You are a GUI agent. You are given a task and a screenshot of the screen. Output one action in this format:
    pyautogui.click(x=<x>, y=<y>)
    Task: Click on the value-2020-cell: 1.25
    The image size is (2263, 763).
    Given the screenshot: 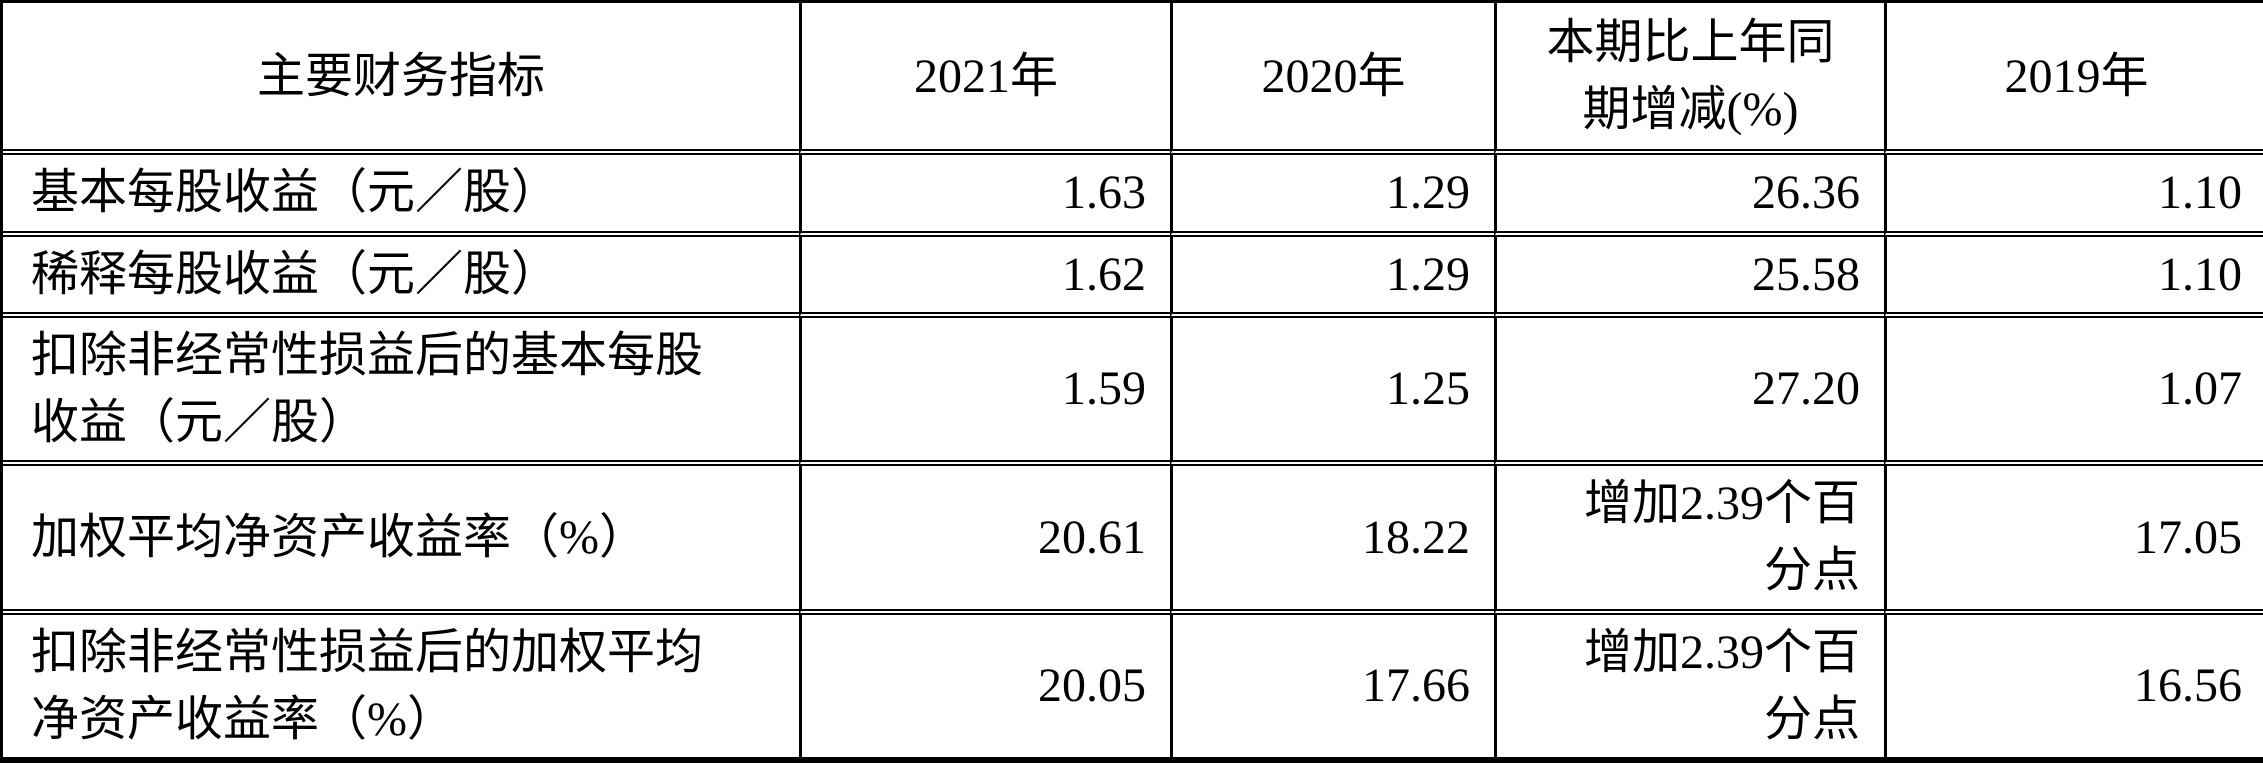 What is the action you would take?
    pyautogui.click(x=1332, y=392)
    